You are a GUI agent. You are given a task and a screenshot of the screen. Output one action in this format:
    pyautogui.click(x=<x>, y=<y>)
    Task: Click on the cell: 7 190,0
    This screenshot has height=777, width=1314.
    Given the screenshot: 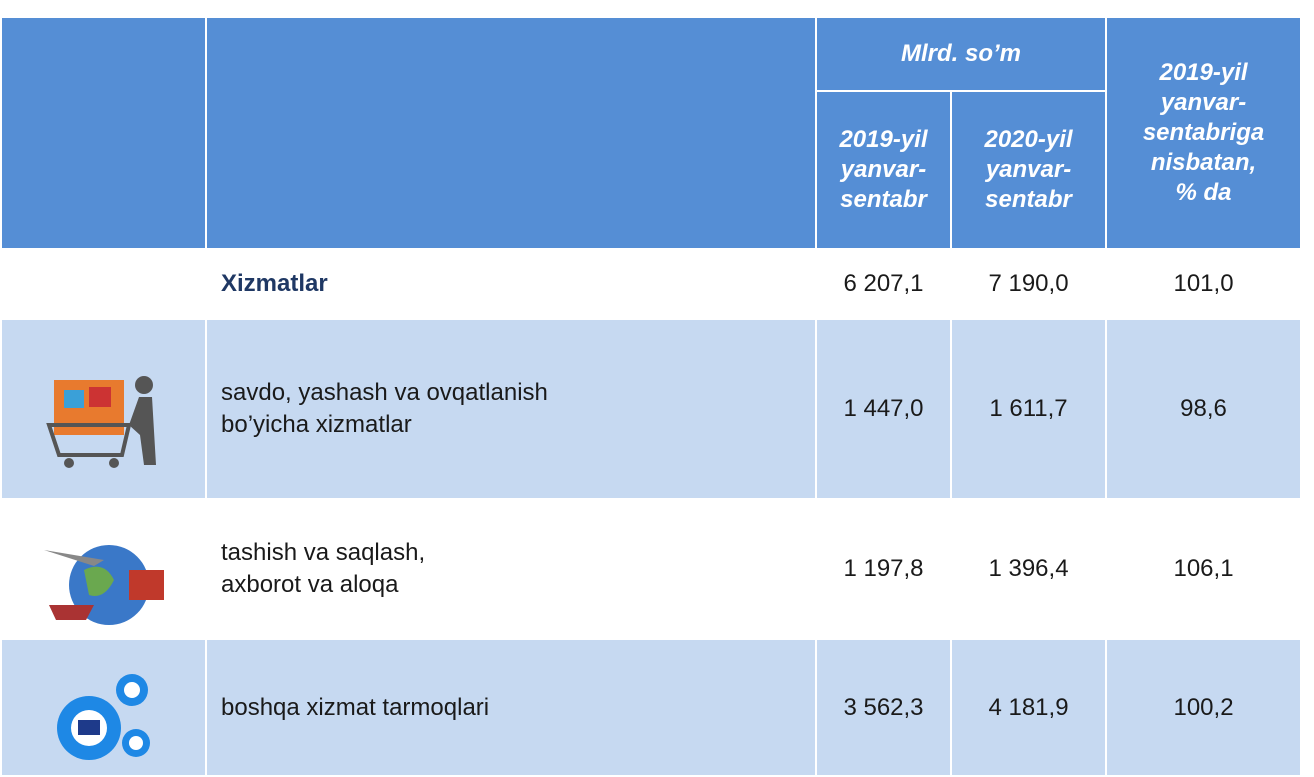 What is the action you would take?
    pyautogui.click(x=1028, y=284)
    